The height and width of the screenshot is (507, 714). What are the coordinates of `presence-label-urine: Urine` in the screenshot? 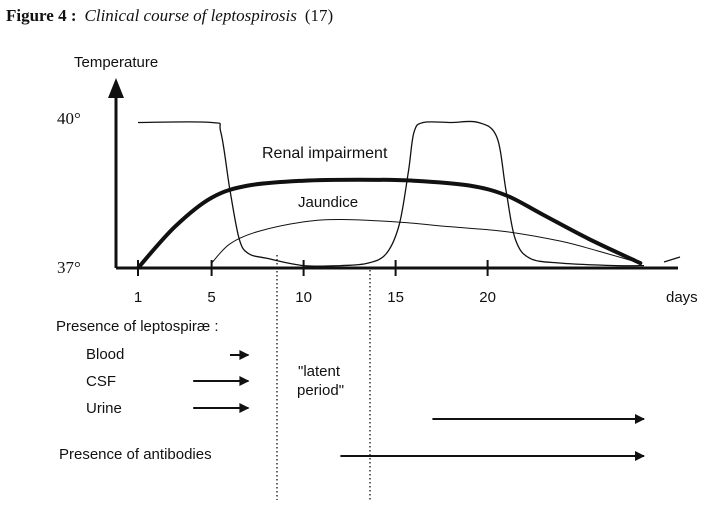 It's located at (104, 408).